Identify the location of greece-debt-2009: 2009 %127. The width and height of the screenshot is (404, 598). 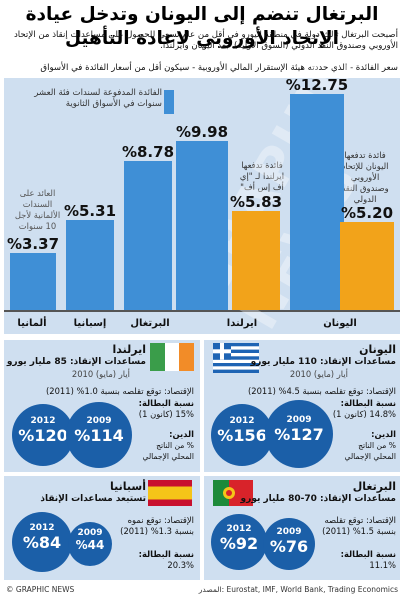
(299, 434).